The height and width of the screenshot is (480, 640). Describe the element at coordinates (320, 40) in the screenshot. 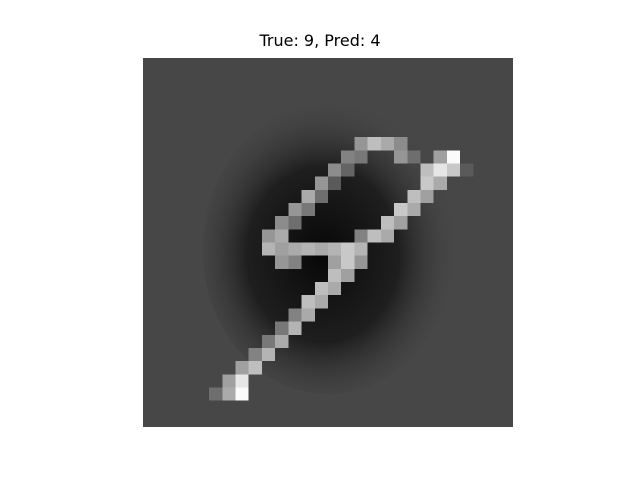

I see `figure-title: True: 9, Pred: 4` at that location.